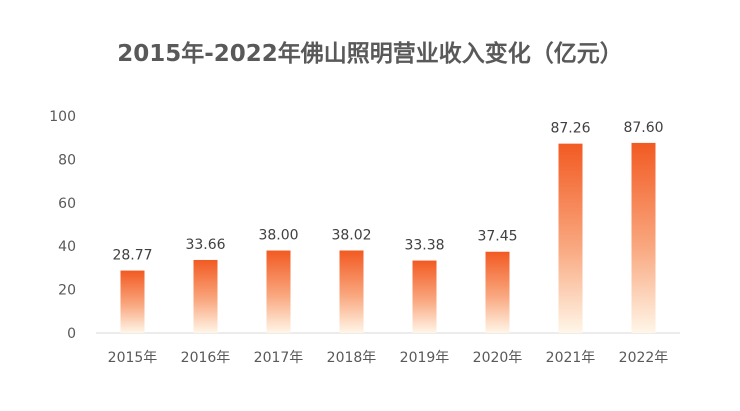  Describe the element at coordinates (571, 358) in the screenshot. I see `x-tick-label: 2021年` at that location.